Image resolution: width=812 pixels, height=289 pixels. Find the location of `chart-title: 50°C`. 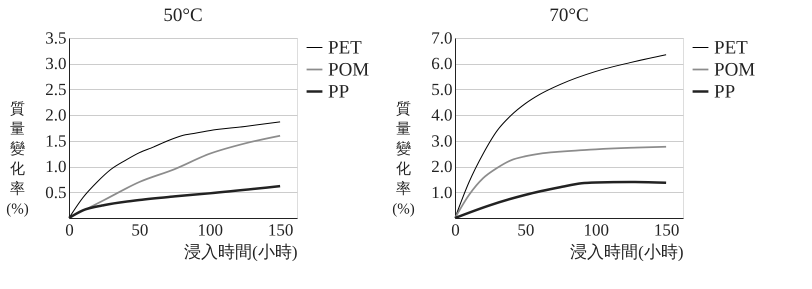

chart-title: 50°C is located at coordinates (183, 15).